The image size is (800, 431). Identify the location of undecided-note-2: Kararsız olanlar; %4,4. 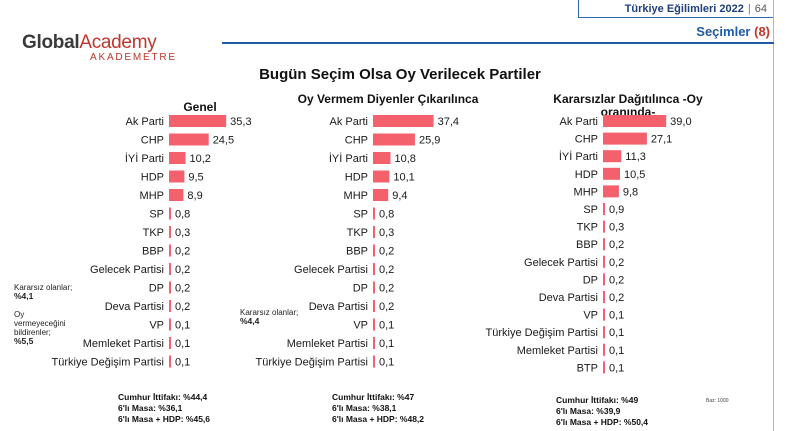
(275, 317).